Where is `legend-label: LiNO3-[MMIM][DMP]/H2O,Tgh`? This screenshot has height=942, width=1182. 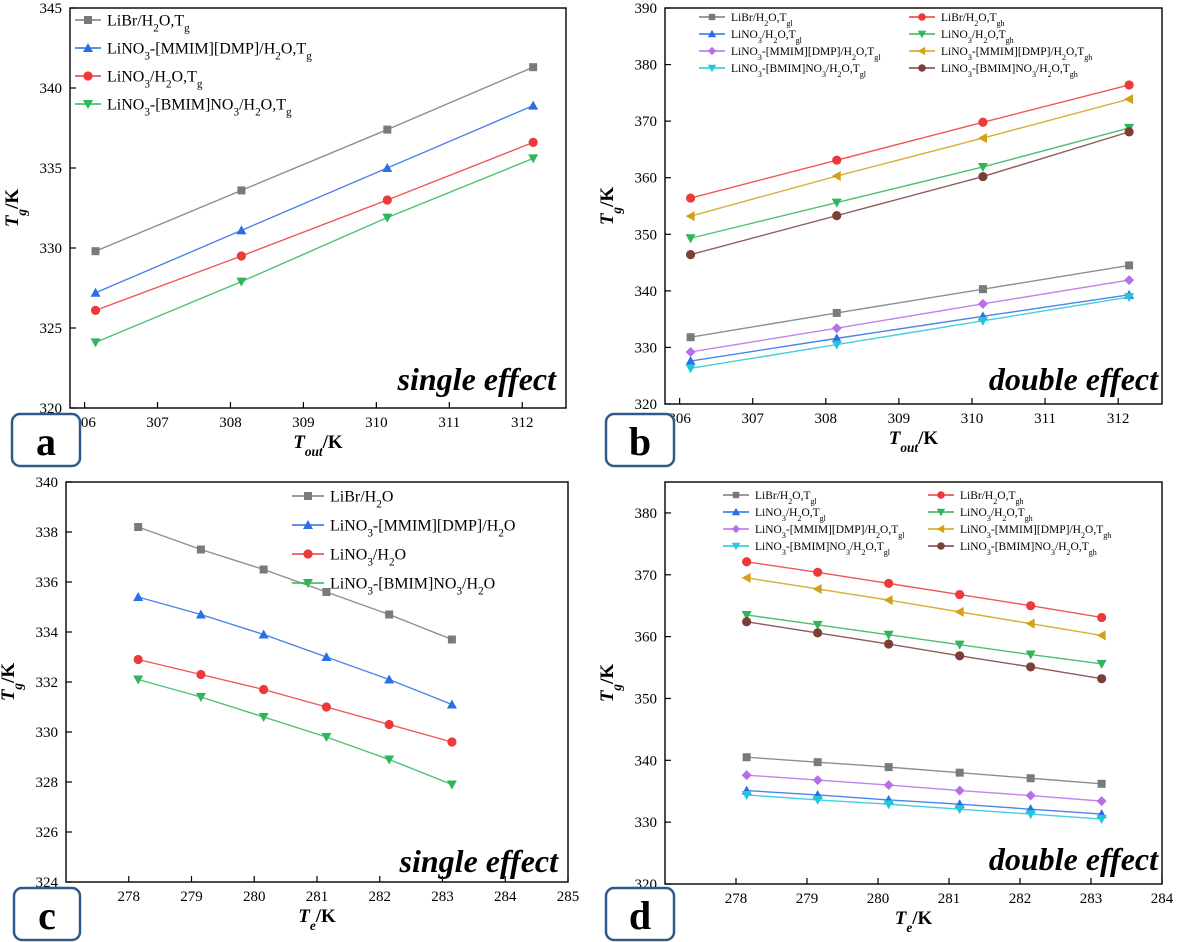 legend-label: LiNO3-[MMIM][DMP]/H2O,Tgh is located at coordinates (1035, 532).